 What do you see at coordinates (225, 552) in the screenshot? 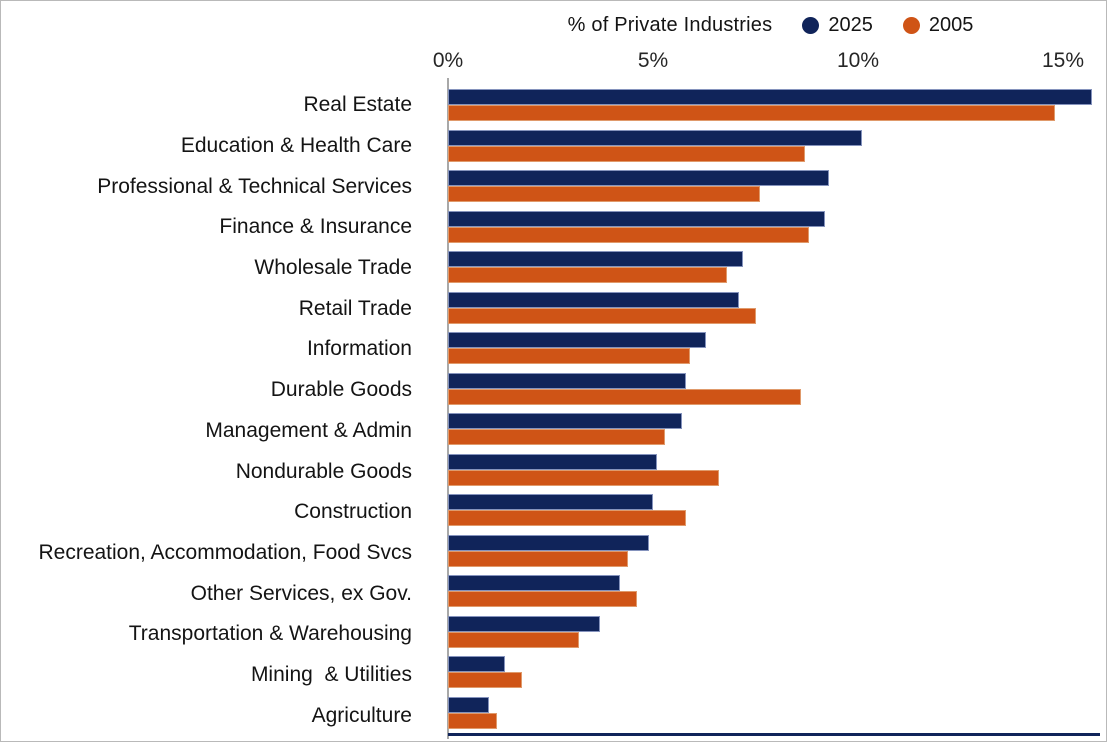
I see `category-label: Recreation, Accommodation, Food Svcs` at bounding box center [225, 552].